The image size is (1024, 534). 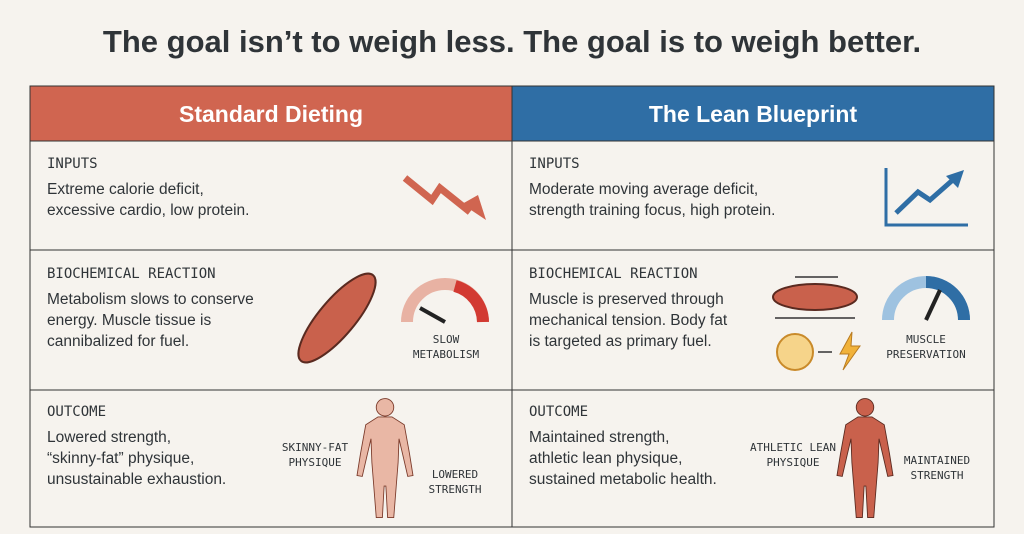 I want to click on energy-icon, so click(x=850, y=351).